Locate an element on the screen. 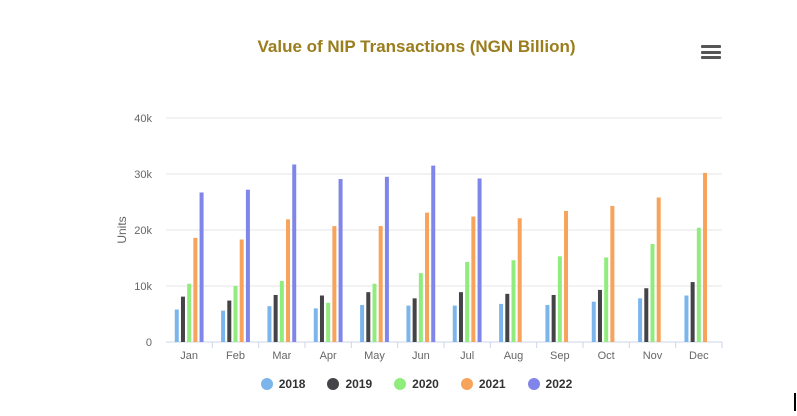  bar-2018-apr is located at coordinates (315, 325).